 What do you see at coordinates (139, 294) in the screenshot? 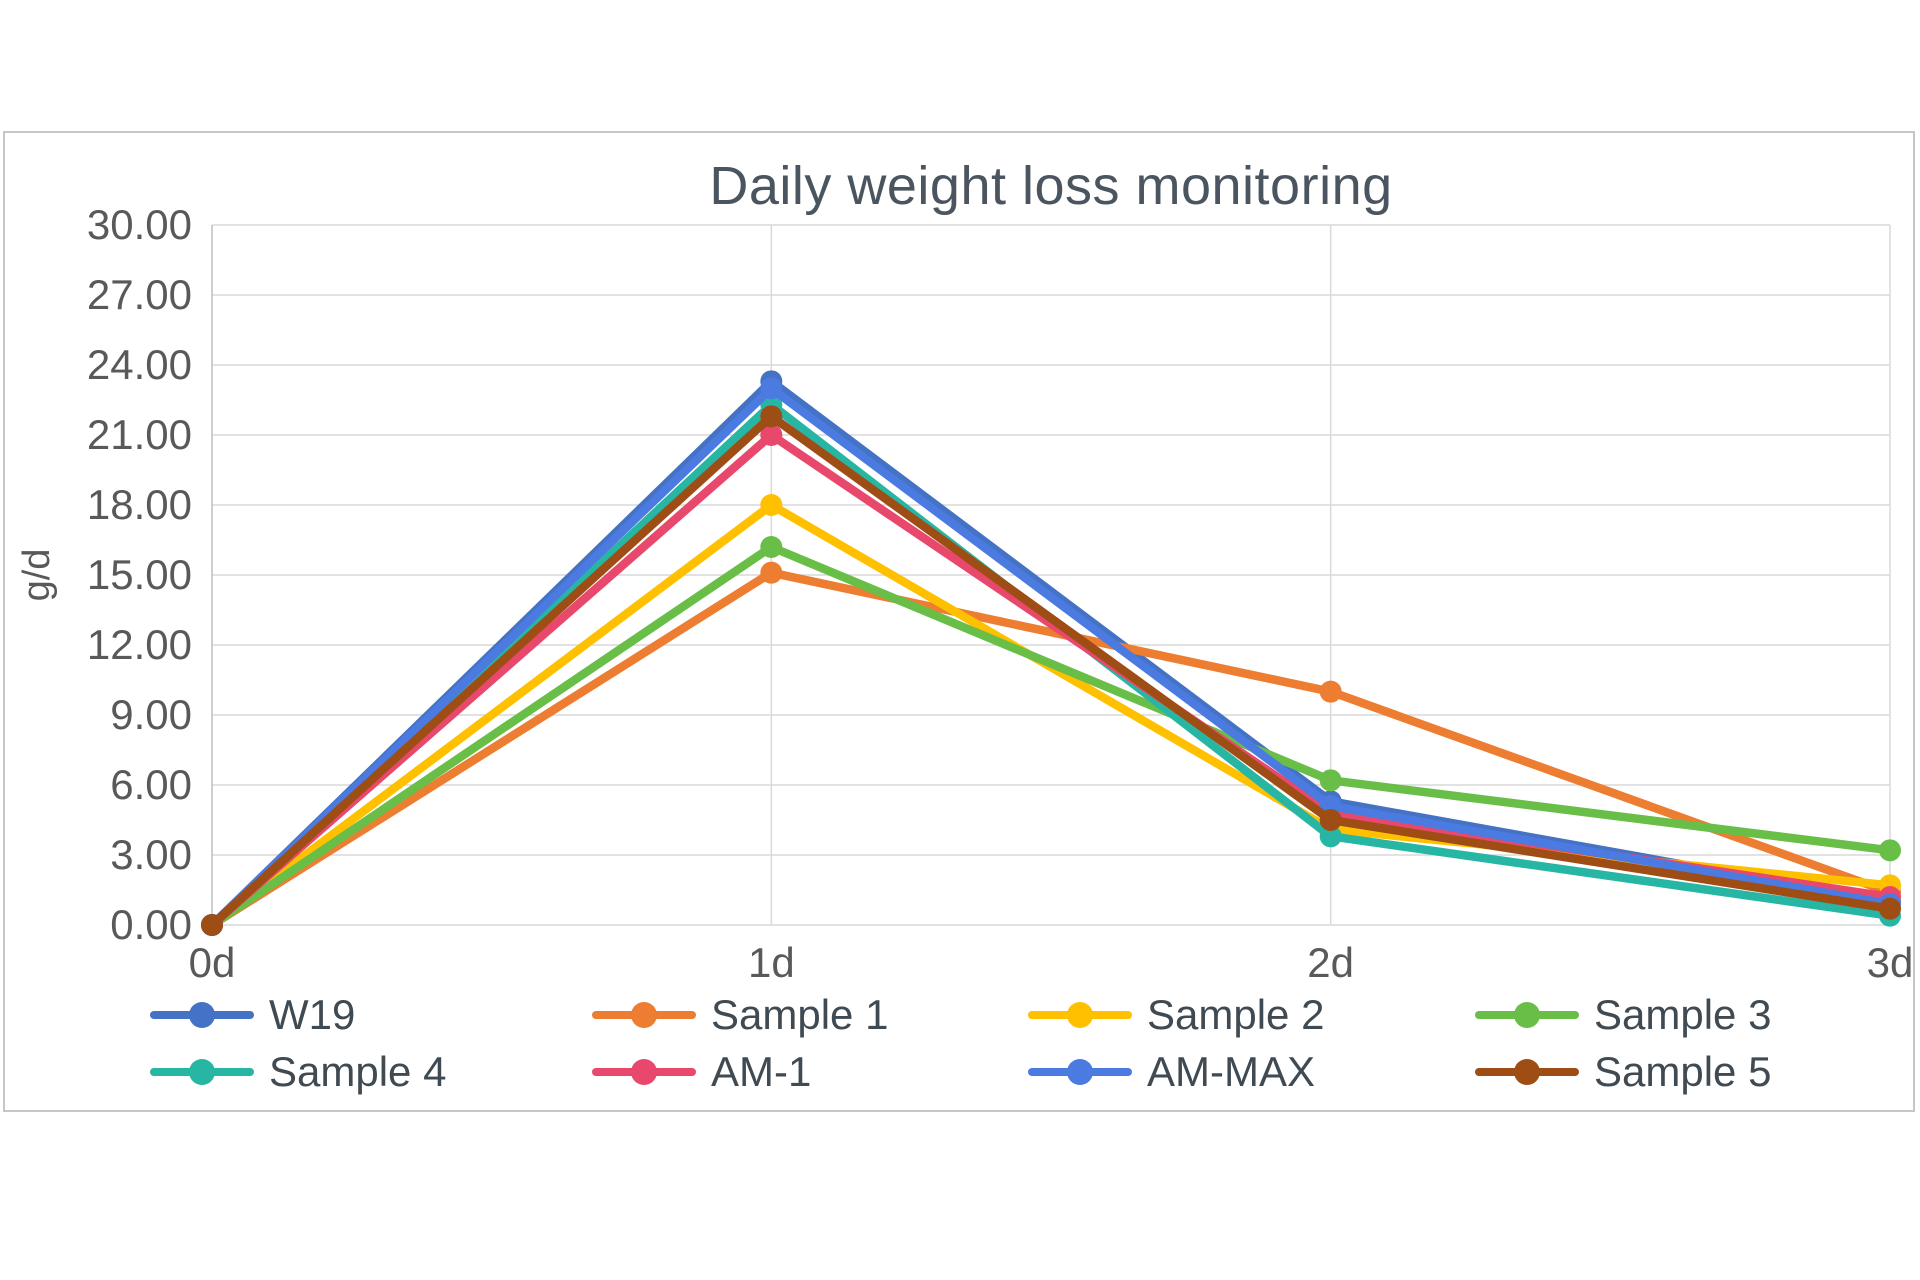
I see `svg-text: 27.00` at bounding box center [139, 294].